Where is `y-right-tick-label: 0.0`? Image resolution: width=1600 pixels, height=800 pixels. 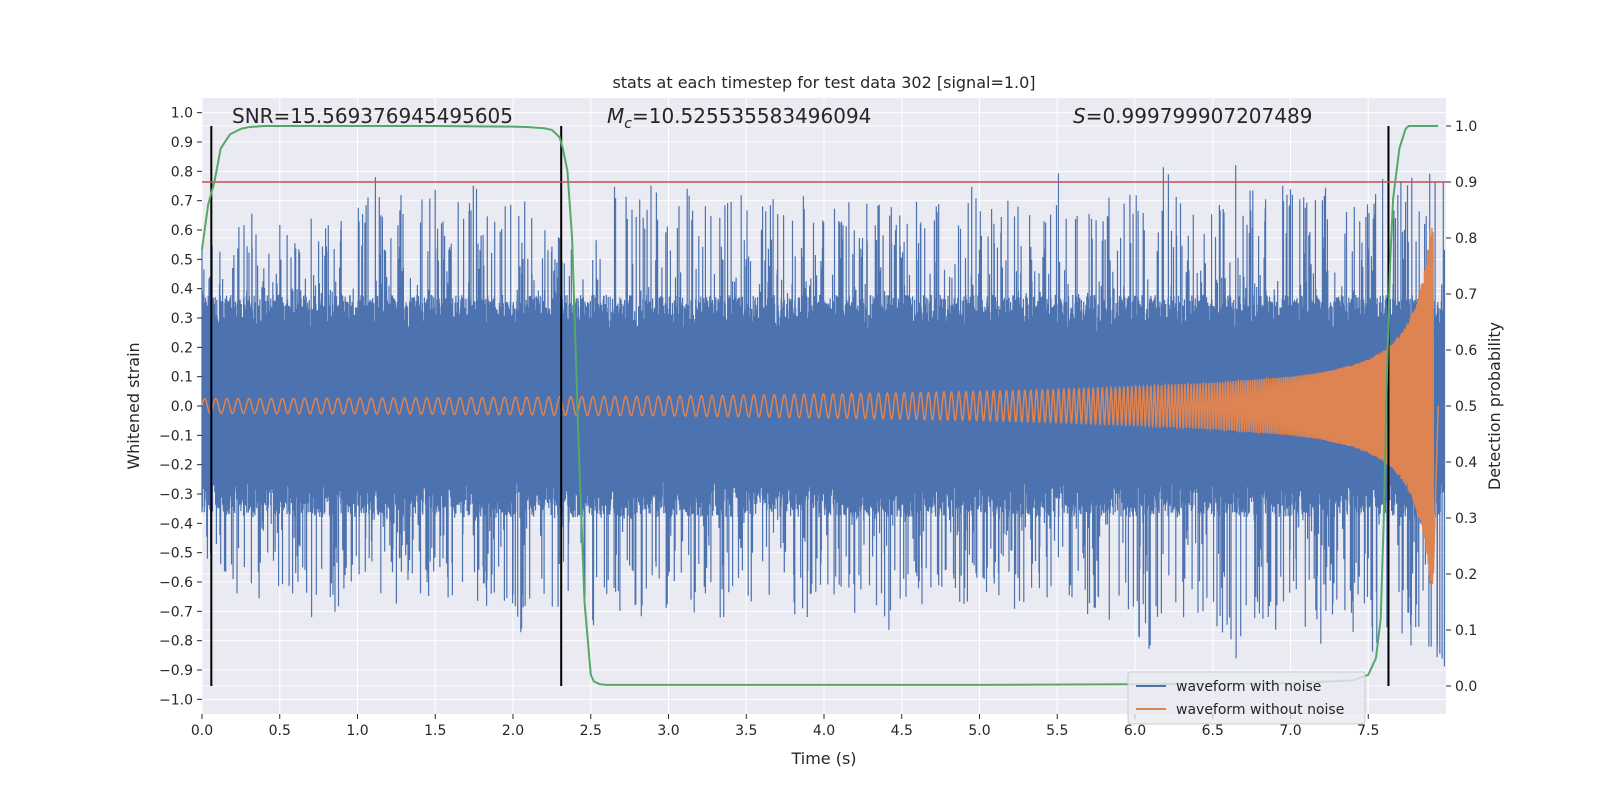
y-right-tick-label: 0.0 is located at coordinates (1466, 687).